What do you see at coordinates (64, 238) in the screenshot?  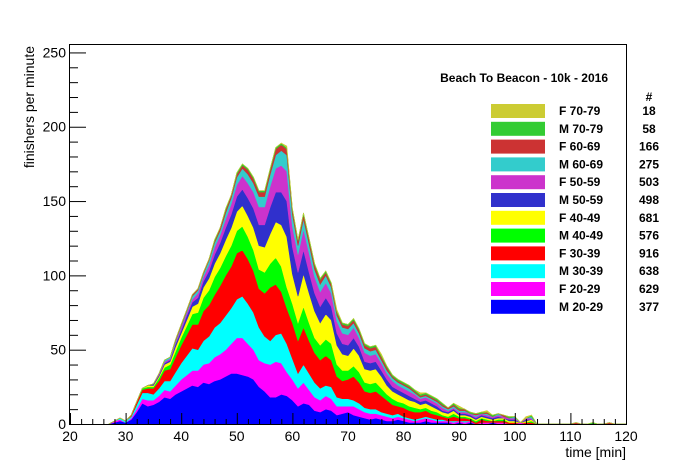 I see `y-axis: 0 50 100 150 200 250` at bounding box center [64, 238].